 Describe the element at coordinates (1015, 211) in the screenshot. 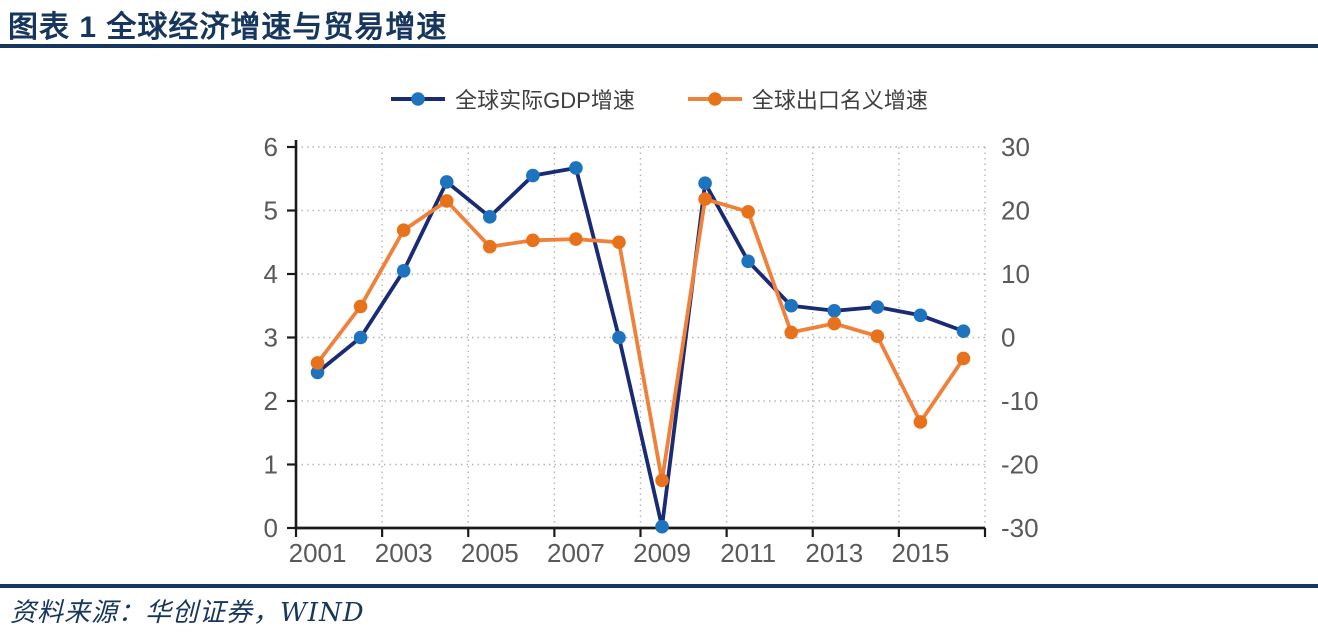

I see `y-axis-label-right: 20` at that location.